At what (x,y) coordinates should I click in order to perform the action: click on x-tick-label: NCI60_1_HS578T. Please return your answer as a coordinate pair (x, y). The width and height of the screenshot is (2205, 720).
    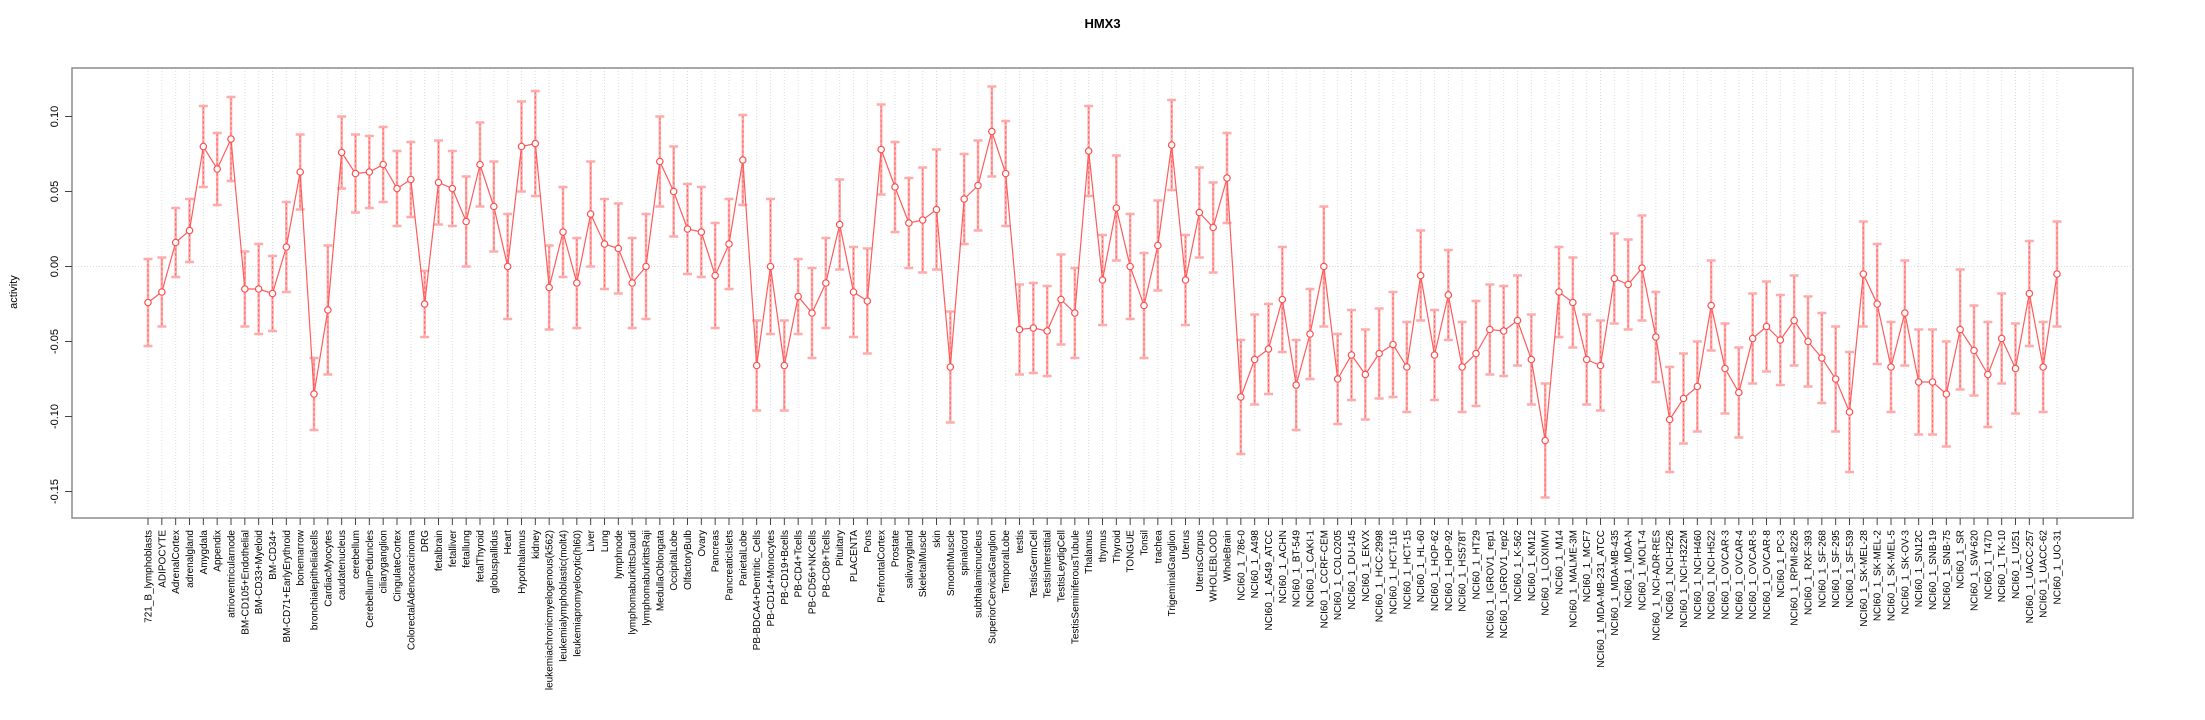
    Looking at the image, I should click on (1463, 571).